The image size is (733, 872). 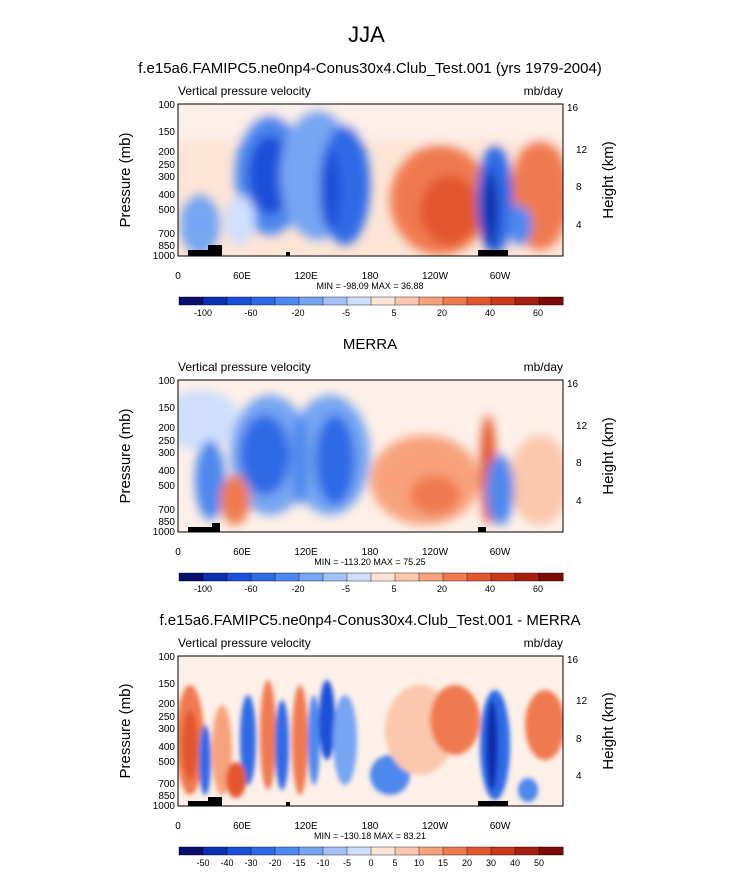 I want to click on x-tick: 60E, so click(x=242, y=552).